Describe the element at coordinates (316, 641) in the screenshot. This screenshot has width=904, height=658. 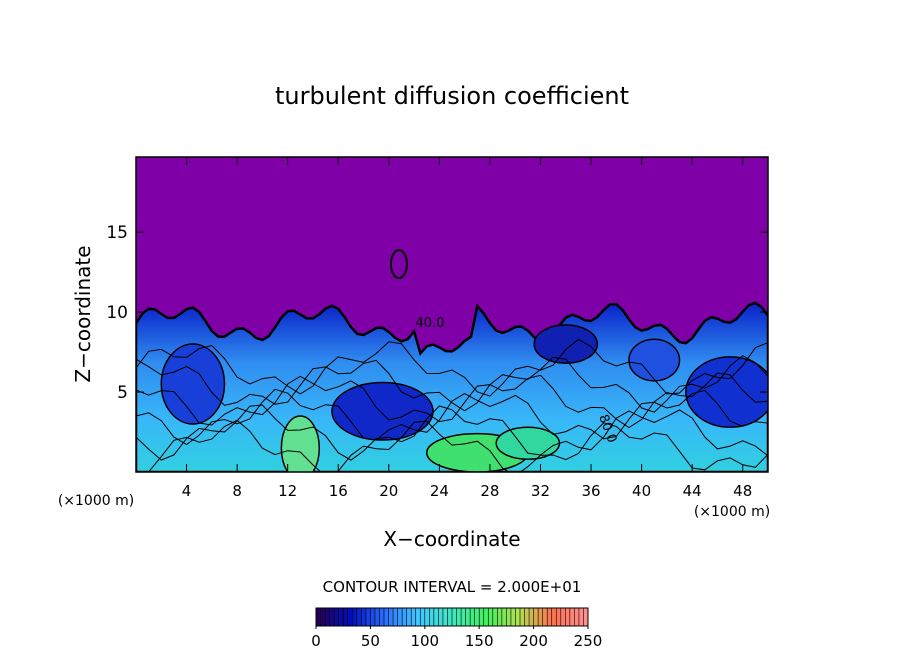
I see `colorbar-tick-label: 0` at that location.